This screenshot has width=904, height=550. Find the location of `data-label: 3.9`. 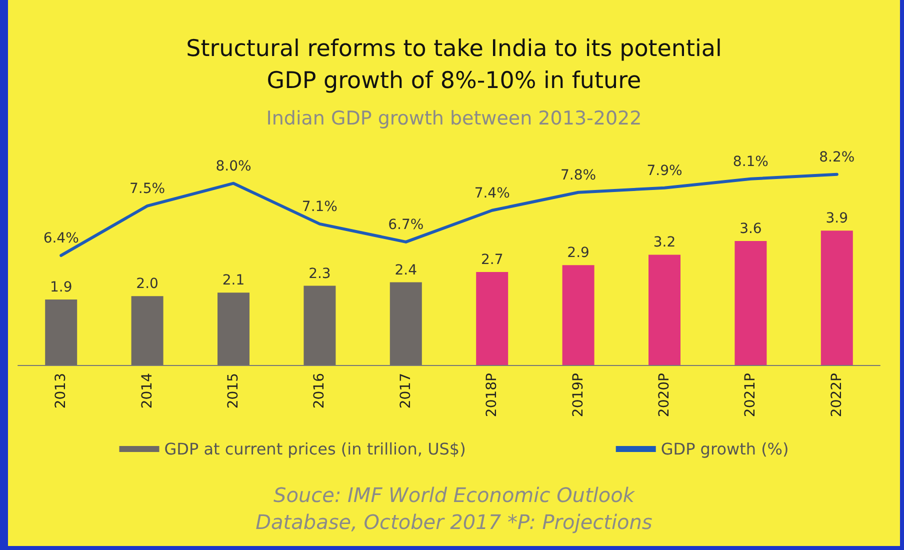

data-label: 3.9 is located at coordinates (837, 218).